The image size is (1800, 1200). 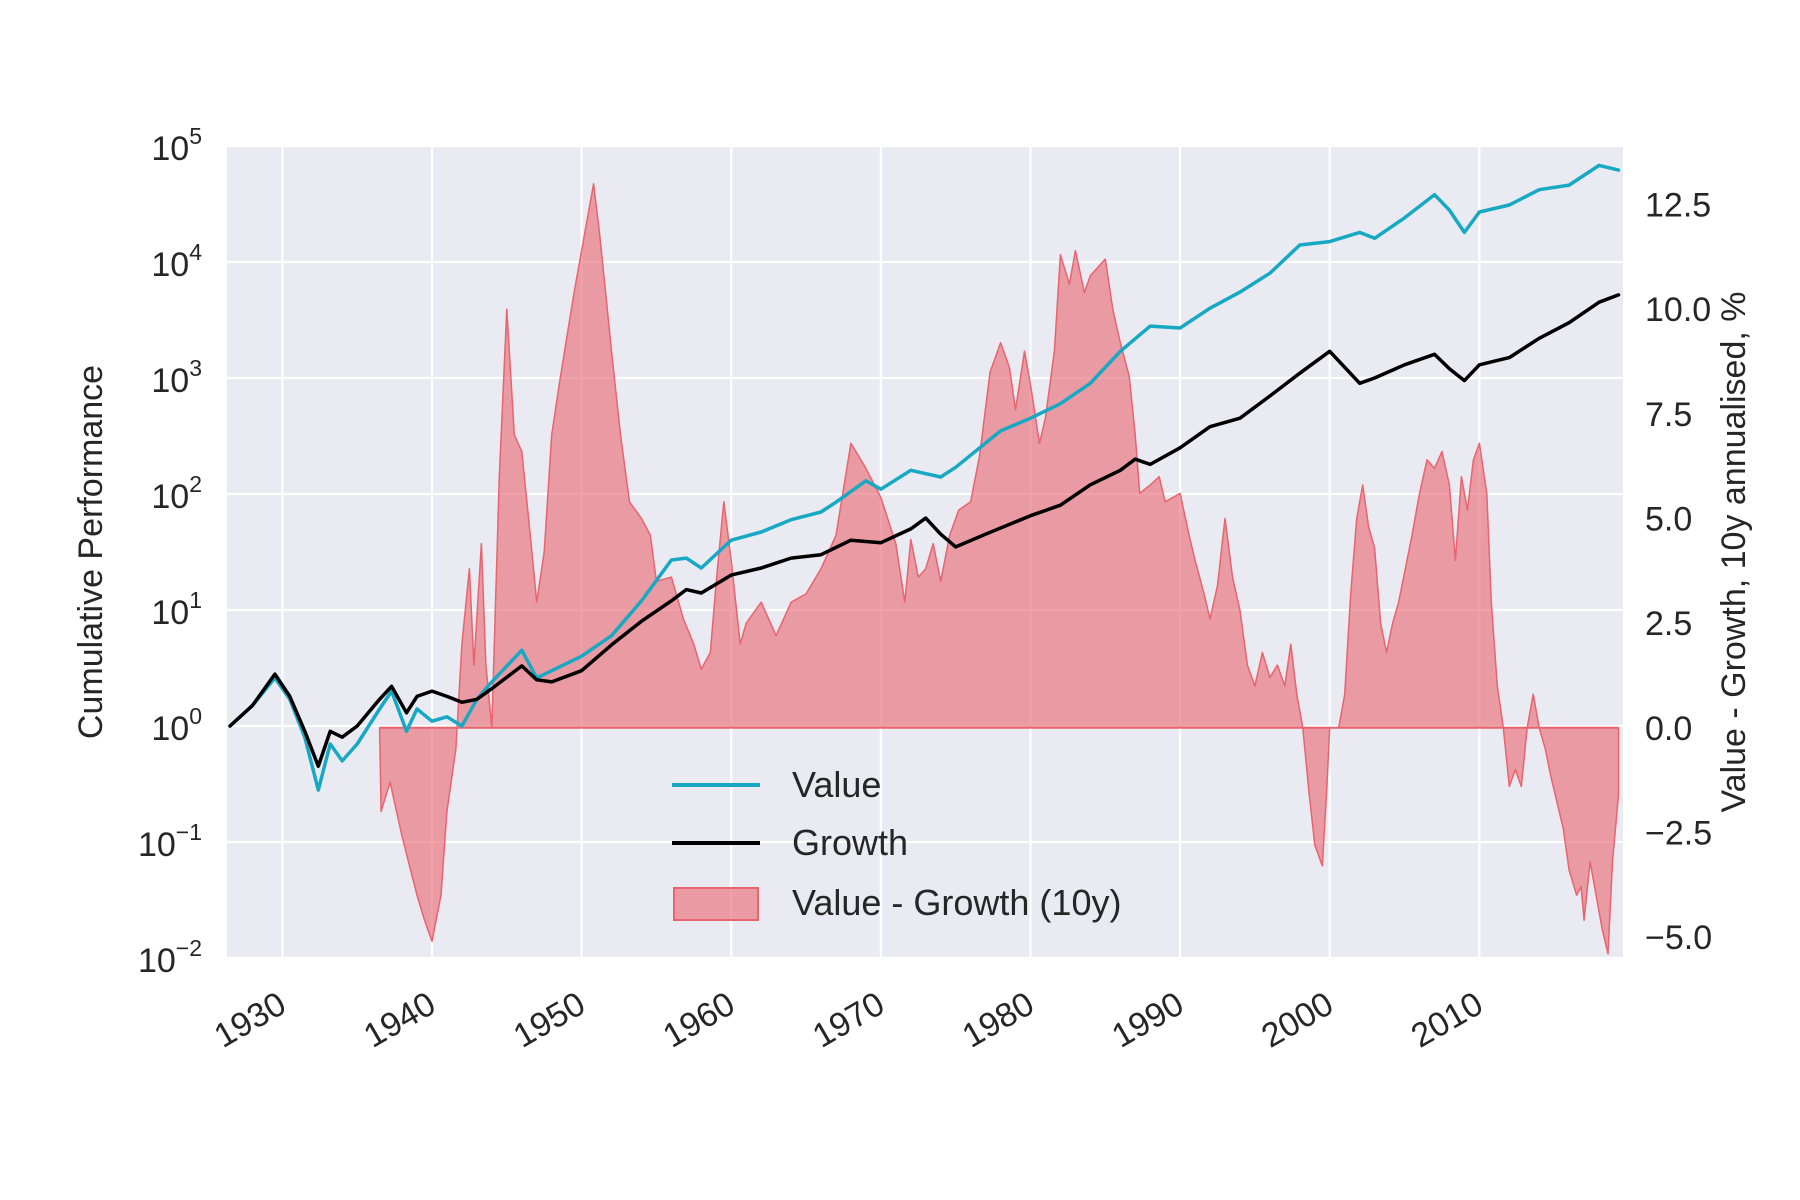 What do you see at coordinates (1668, 520) in the screenshot?
I see `y-right-tick-label: 5.0` at bounding box center [1668, 520].